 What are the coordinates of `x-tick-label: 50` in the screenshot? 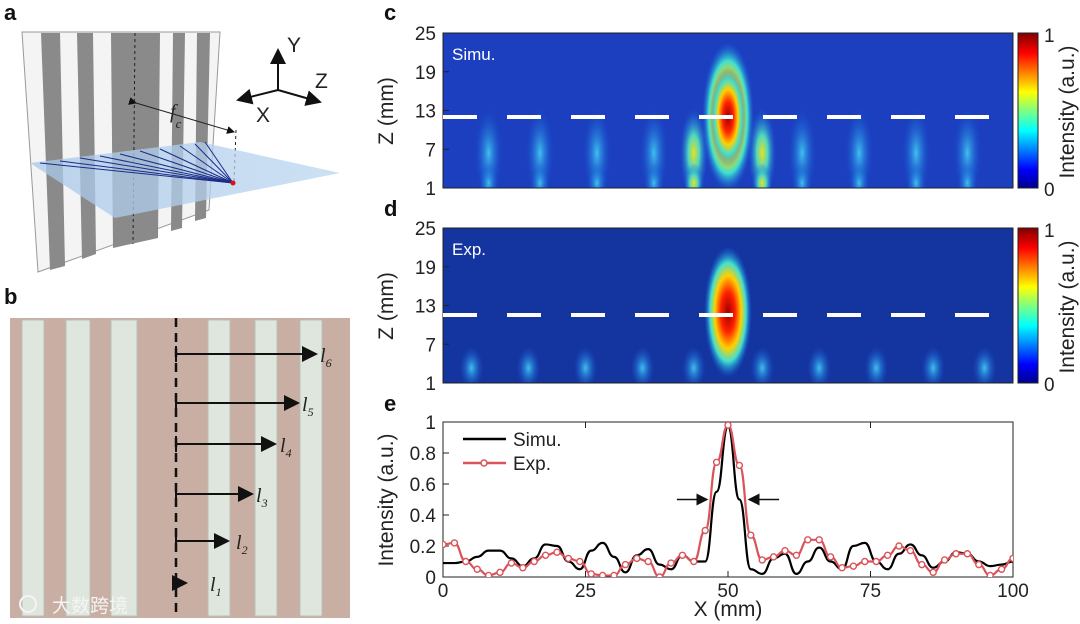 It's located at (727, 591).